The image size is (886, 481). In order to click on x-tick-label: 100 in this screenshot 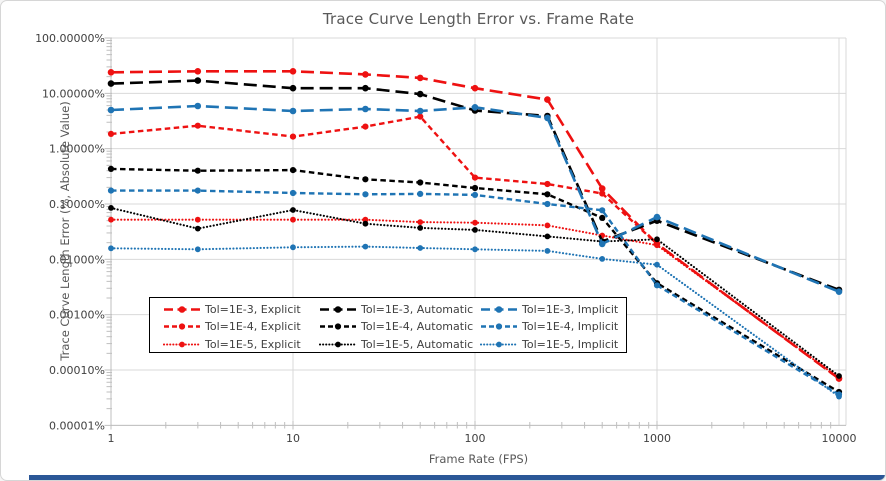, I will do `click(475, 438)`.